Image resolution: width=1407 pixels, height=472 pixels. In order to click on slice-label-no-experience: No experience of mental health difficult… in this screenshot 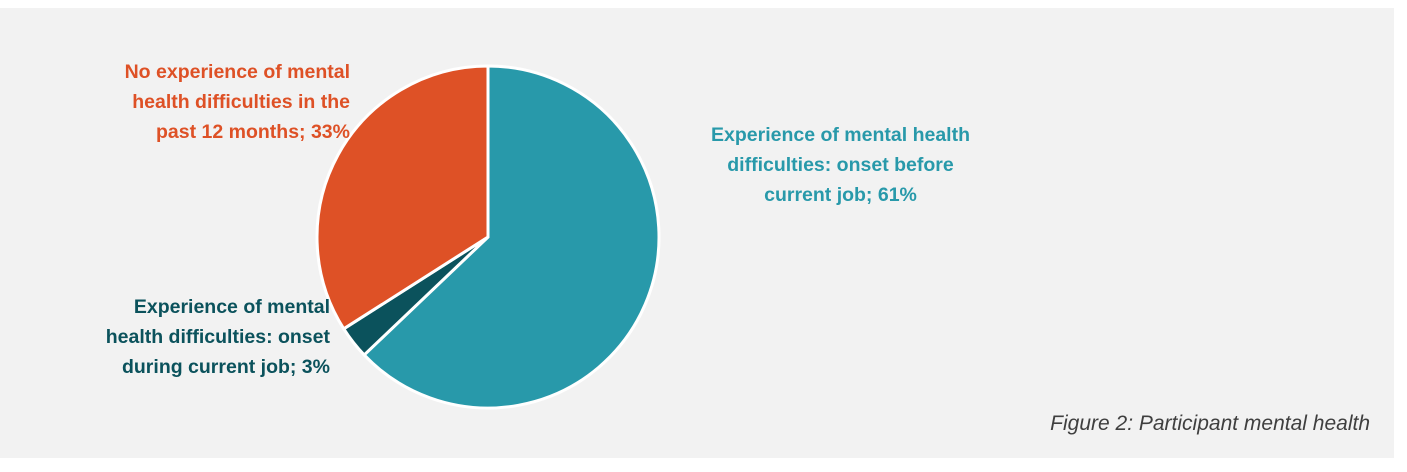, I will do `click(237, 102)`.